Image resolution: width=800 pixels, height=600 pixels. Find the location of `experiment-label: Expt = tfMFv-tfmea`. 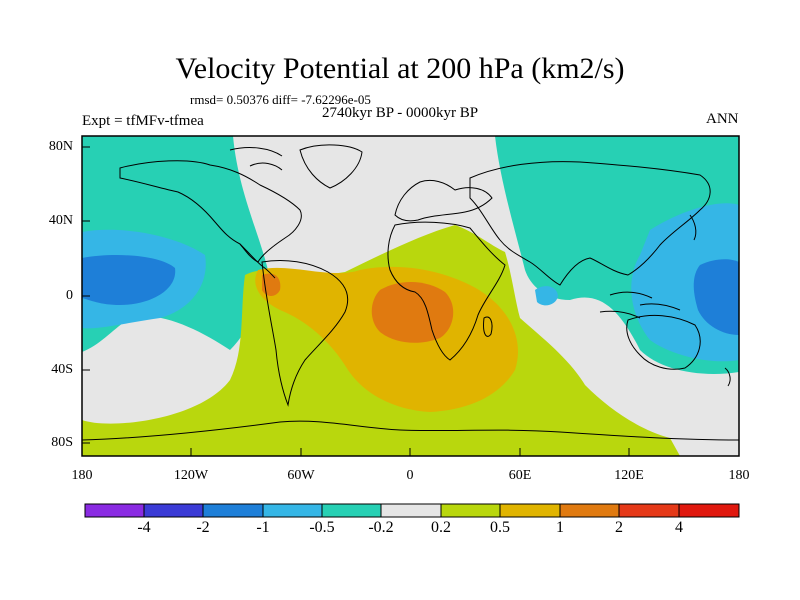

experiment-label: Expt = tfMFv-tfmea is located at coordinates (143, 121).